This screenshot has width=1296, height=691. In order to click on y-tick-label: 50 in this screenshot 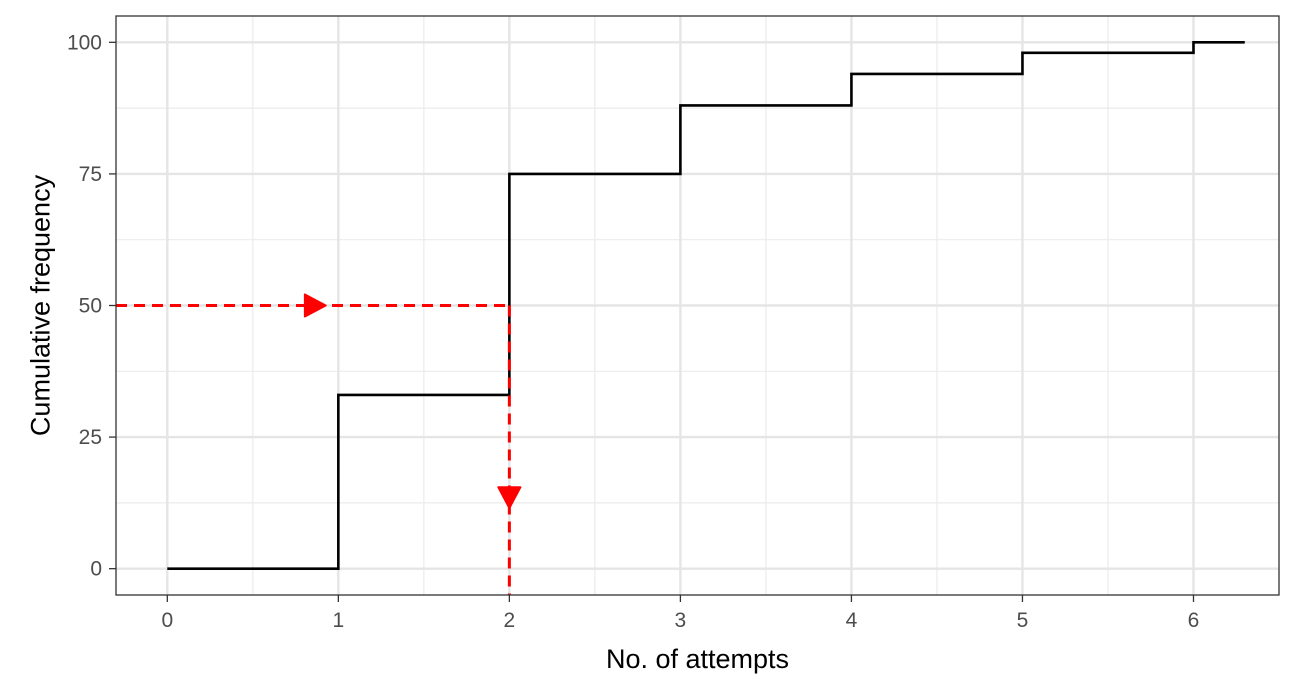, I will do `click(90, 306)`.